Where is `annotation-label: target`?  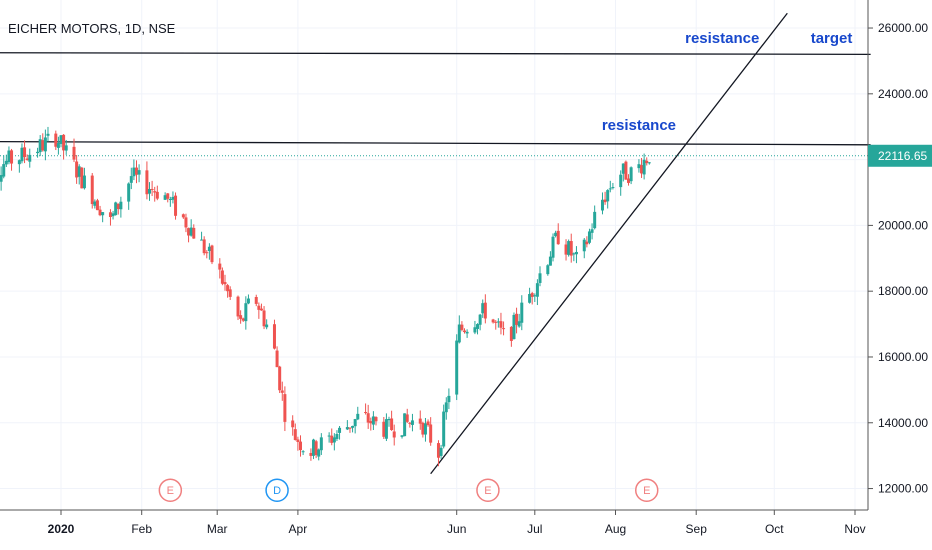 annotation-label: target is located at coordinates (832, 38).